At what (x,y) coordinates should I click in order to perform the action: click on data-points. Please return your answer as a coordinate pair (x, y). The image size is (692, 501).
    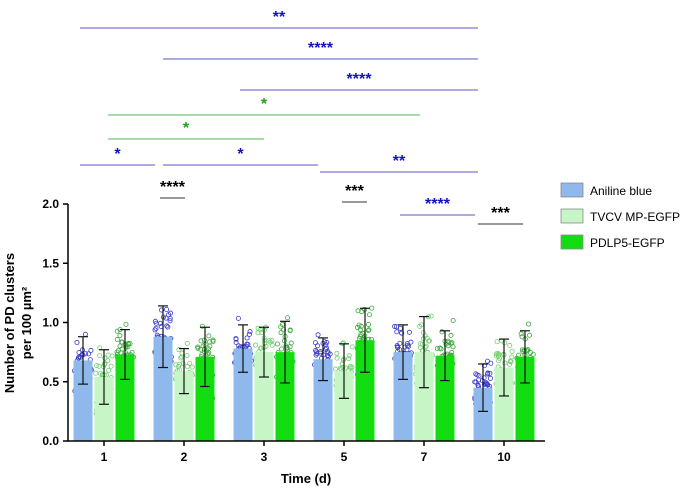
    Looking at the image, I should click on (304, 361).